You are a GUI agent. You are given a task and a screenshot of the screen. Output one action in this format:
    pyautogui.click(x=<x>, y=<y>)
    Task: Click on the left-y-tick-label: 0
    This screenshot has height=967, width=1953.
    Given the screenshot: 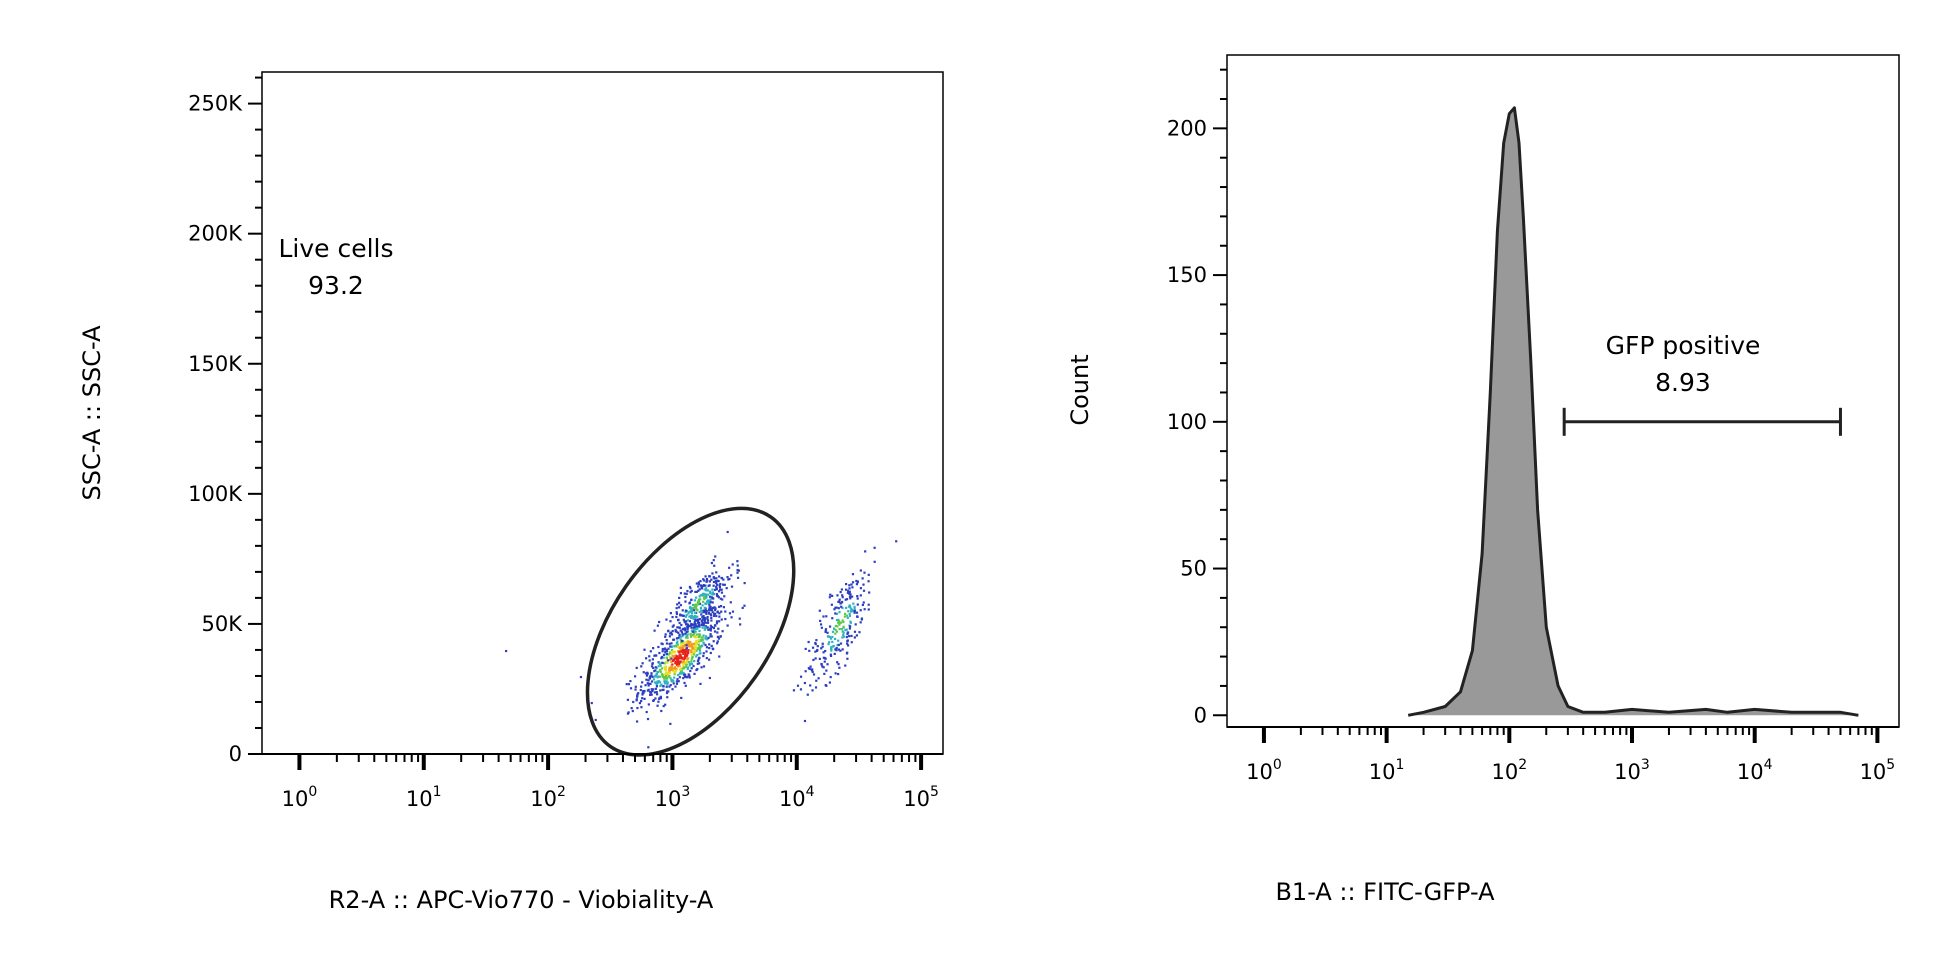 What is the action you would take?
    pyautogui.click(x=235, y=754)
    